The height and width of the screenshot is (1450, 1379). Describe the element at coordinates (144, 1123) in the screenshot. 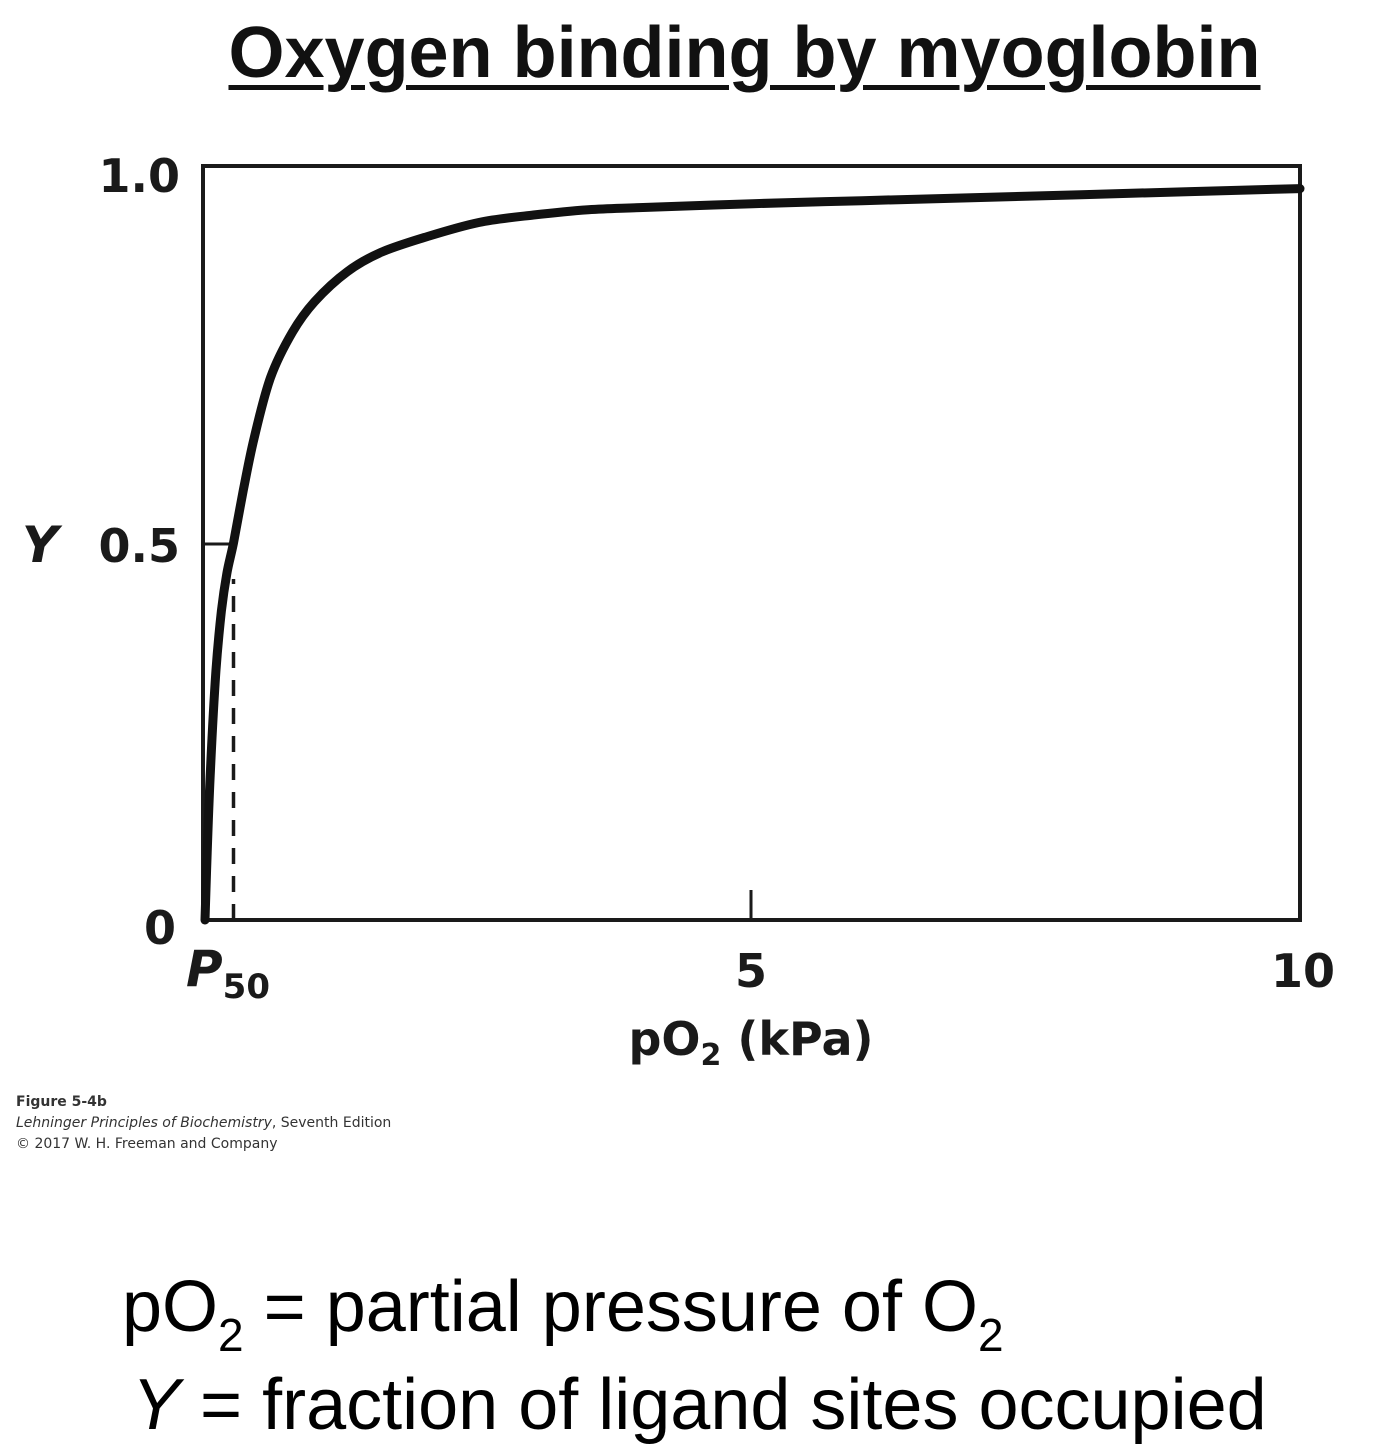

I see `caption-book-title: Lehninger Principles of Biochemistry` at that location.